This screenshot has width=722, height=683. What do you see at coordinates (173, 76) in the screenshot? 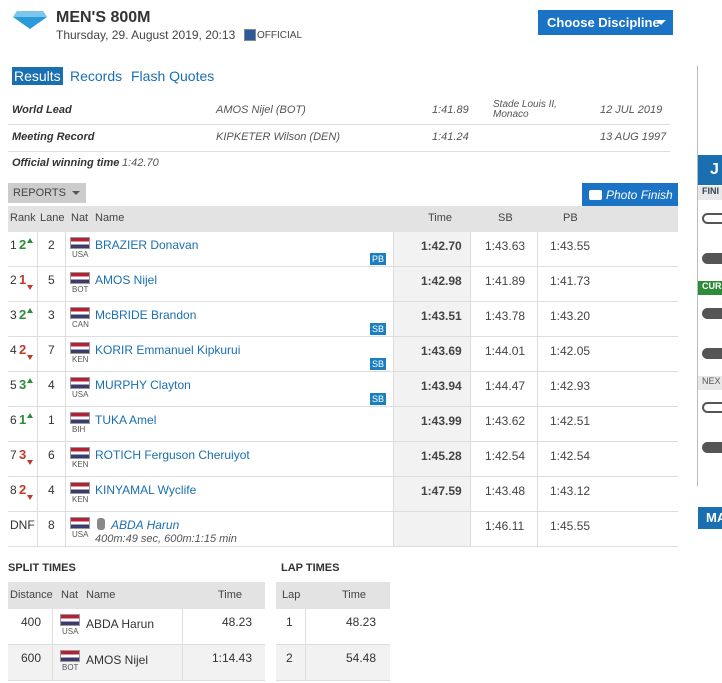
I see `tab: Flash Quotes` at bounding box center [173, 76].